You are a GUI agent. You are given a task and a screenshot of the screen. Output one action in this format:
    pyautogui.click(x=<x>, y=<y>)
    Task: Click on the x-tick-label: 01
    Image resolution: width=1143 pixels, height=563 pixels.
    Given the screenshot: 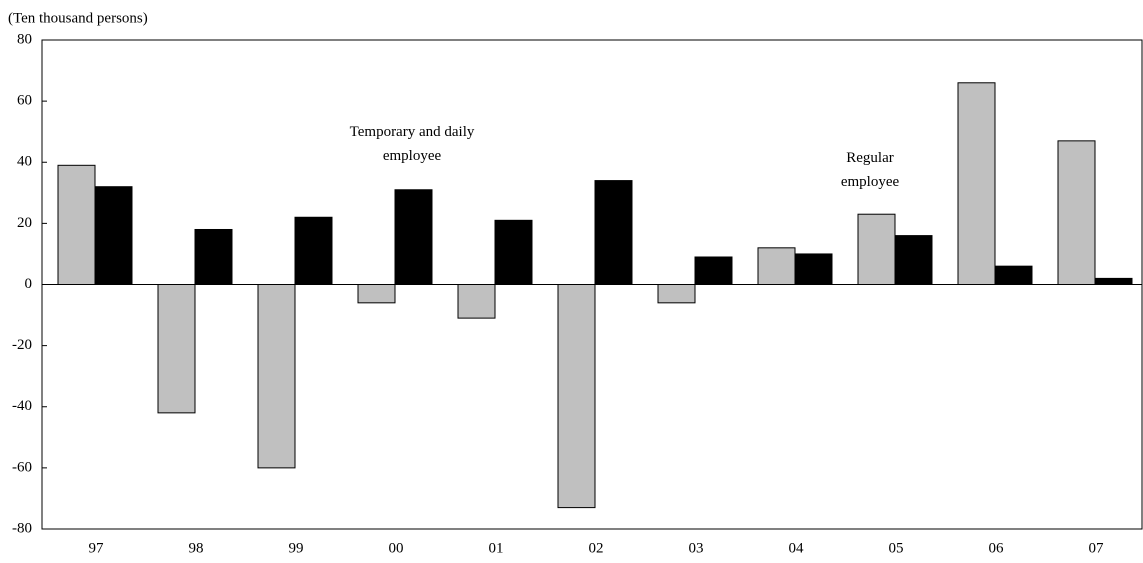 What is the action you would take?
    pyautogui.click(x=496, y=548)
    